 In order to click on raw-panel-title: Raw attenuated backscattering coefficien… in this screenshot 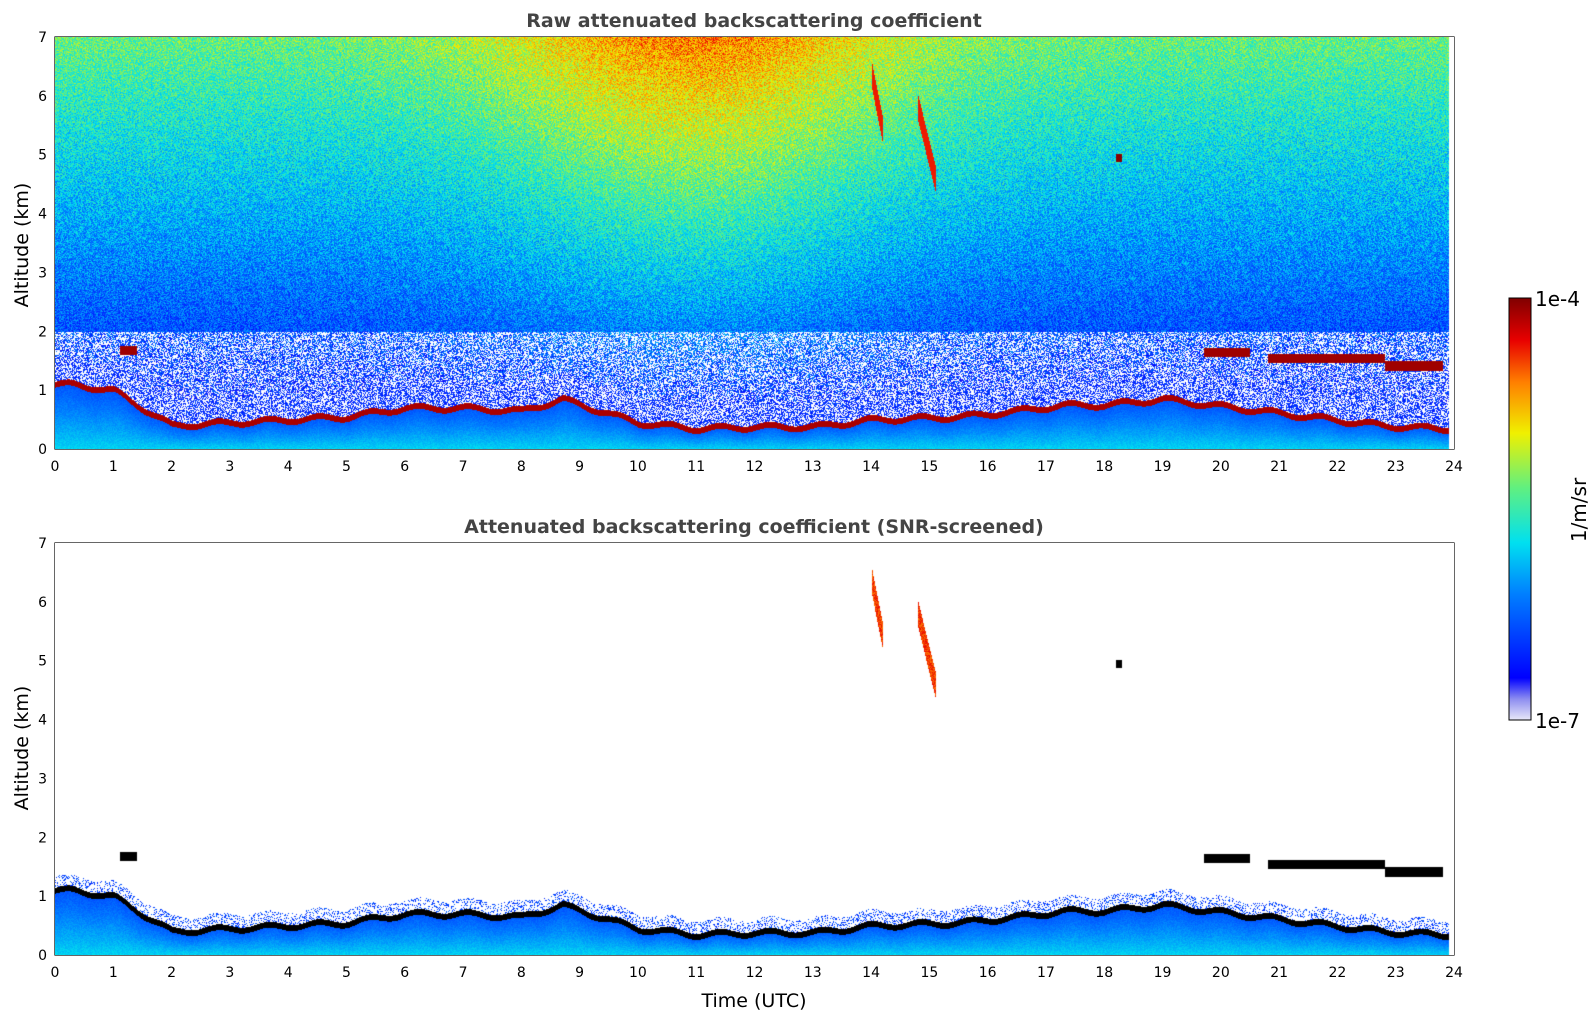, I will do `click(754, 21)`.